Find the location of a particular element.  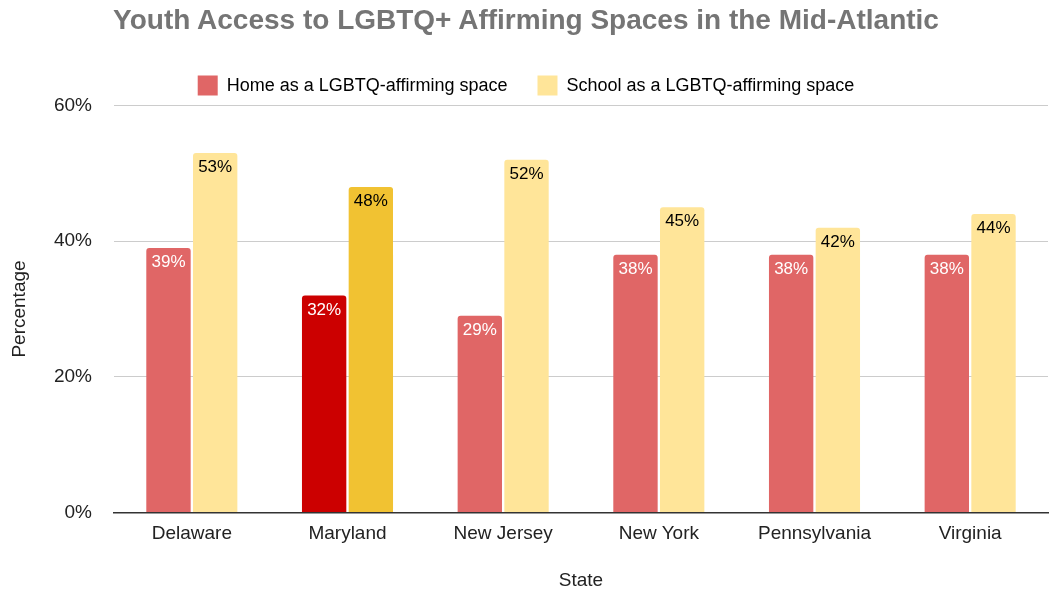

y-tick-label: 60% is located at coordinates (73, 104).